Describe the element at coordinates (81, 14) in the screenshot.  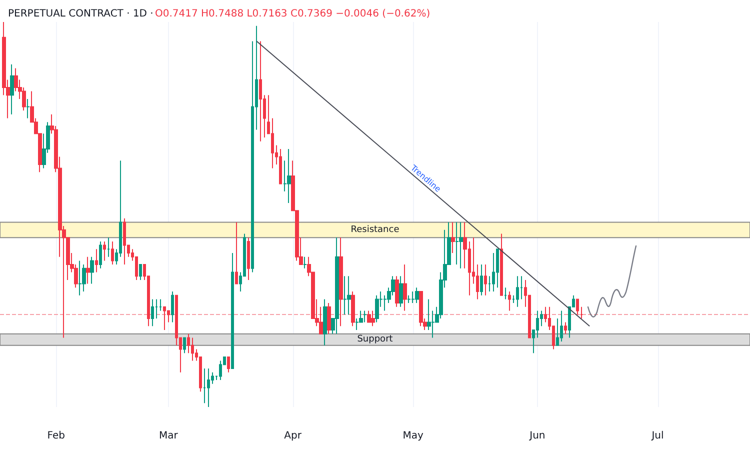
I see `chart-title: PERPETUAL CONTRACT · 1D ·` at that location.